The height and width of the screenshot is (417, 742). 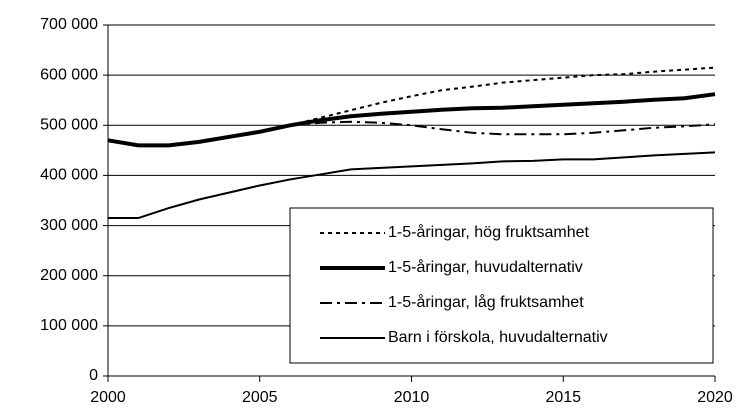 What do you see at coordinates (69, 24) in the screenshot?
I see `y-tick-label: 700 000` at bounding box center [69, 24].